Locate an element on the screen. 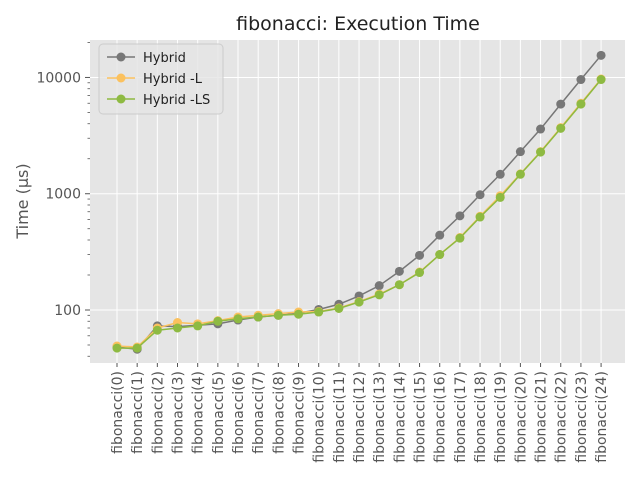  x-tick-label: fibonacci(0) is located at coordinates (118, 412).